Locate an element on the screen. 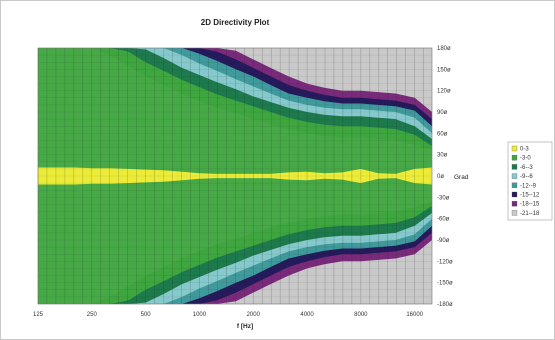  contour-band-center is located at coordinates (235, 176).